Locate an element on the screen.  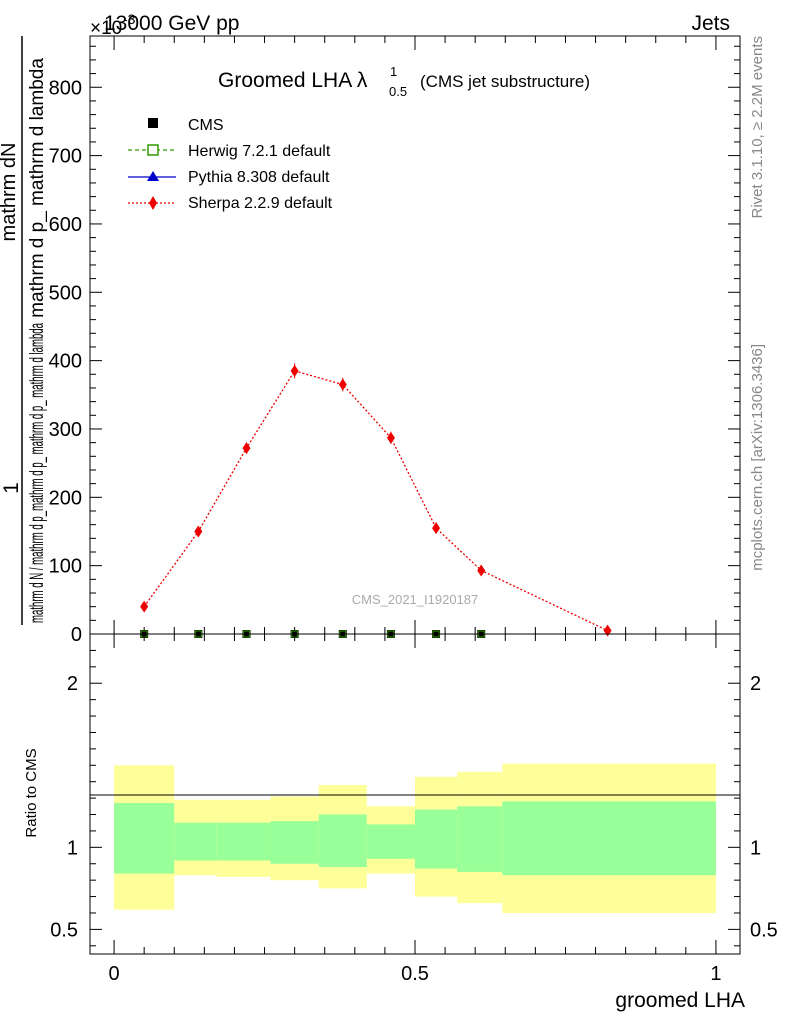
title-sup: 1 is located at coordinates (393, 71).